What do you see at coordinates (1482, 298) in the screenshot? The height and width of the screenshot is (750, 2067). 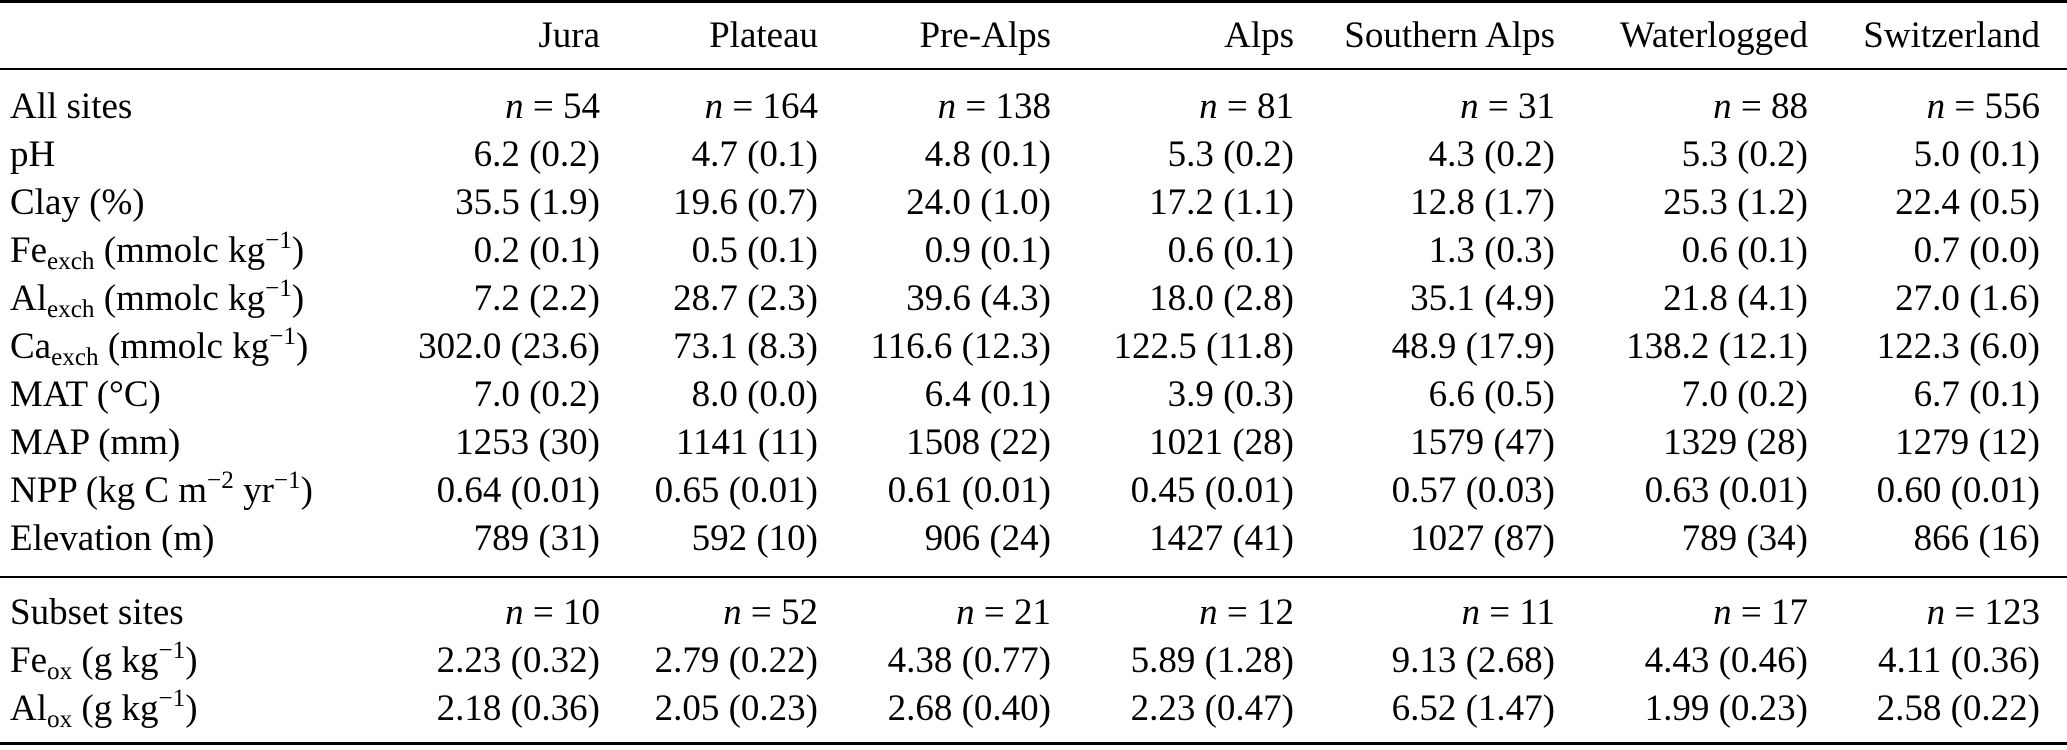 I see `data-cell: 35.1 (4.9)` at bounding box center [1482, 298].